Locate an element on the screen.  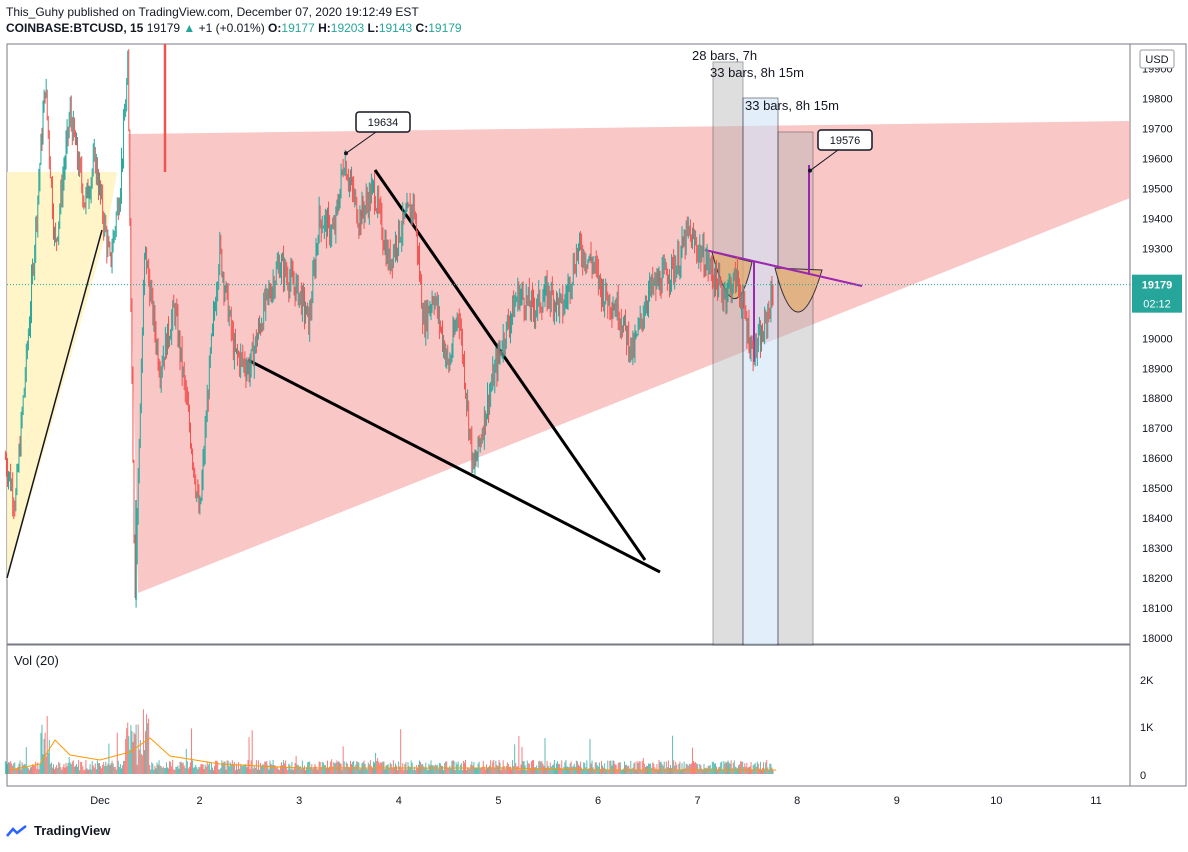
price-tick: 19800 is located at coordinates (1157, 100).